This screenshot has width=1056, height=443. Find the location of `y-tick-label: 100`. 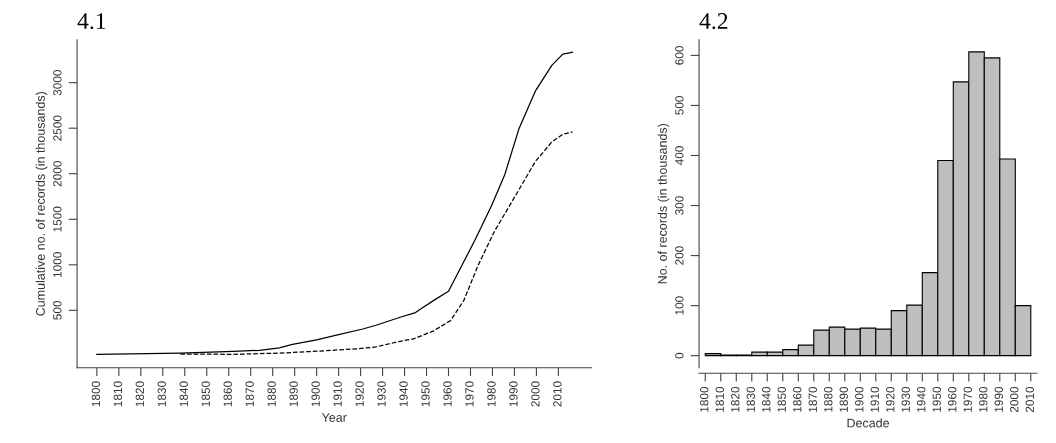

y-tick-label: 100 is located at coordinates (679, 305).